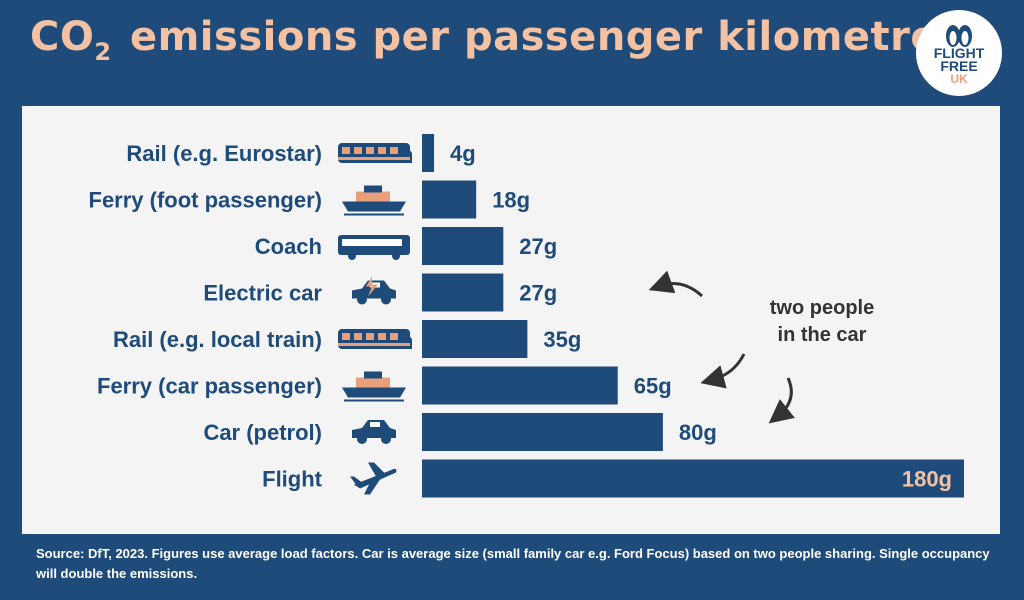  I want to click on category-label: Coach, so click(288, 246).